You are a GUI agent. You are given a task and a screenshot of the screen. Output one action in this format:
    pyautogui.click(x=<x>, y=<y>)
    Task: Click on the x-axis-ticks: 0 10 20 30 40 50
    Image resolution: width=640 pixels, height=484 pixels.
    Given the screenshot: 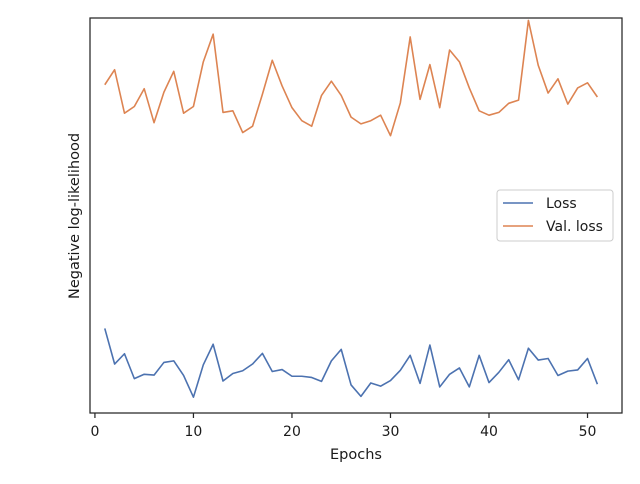 What is the action you would take?
    pyautogui.click(x=343, y=426)
    